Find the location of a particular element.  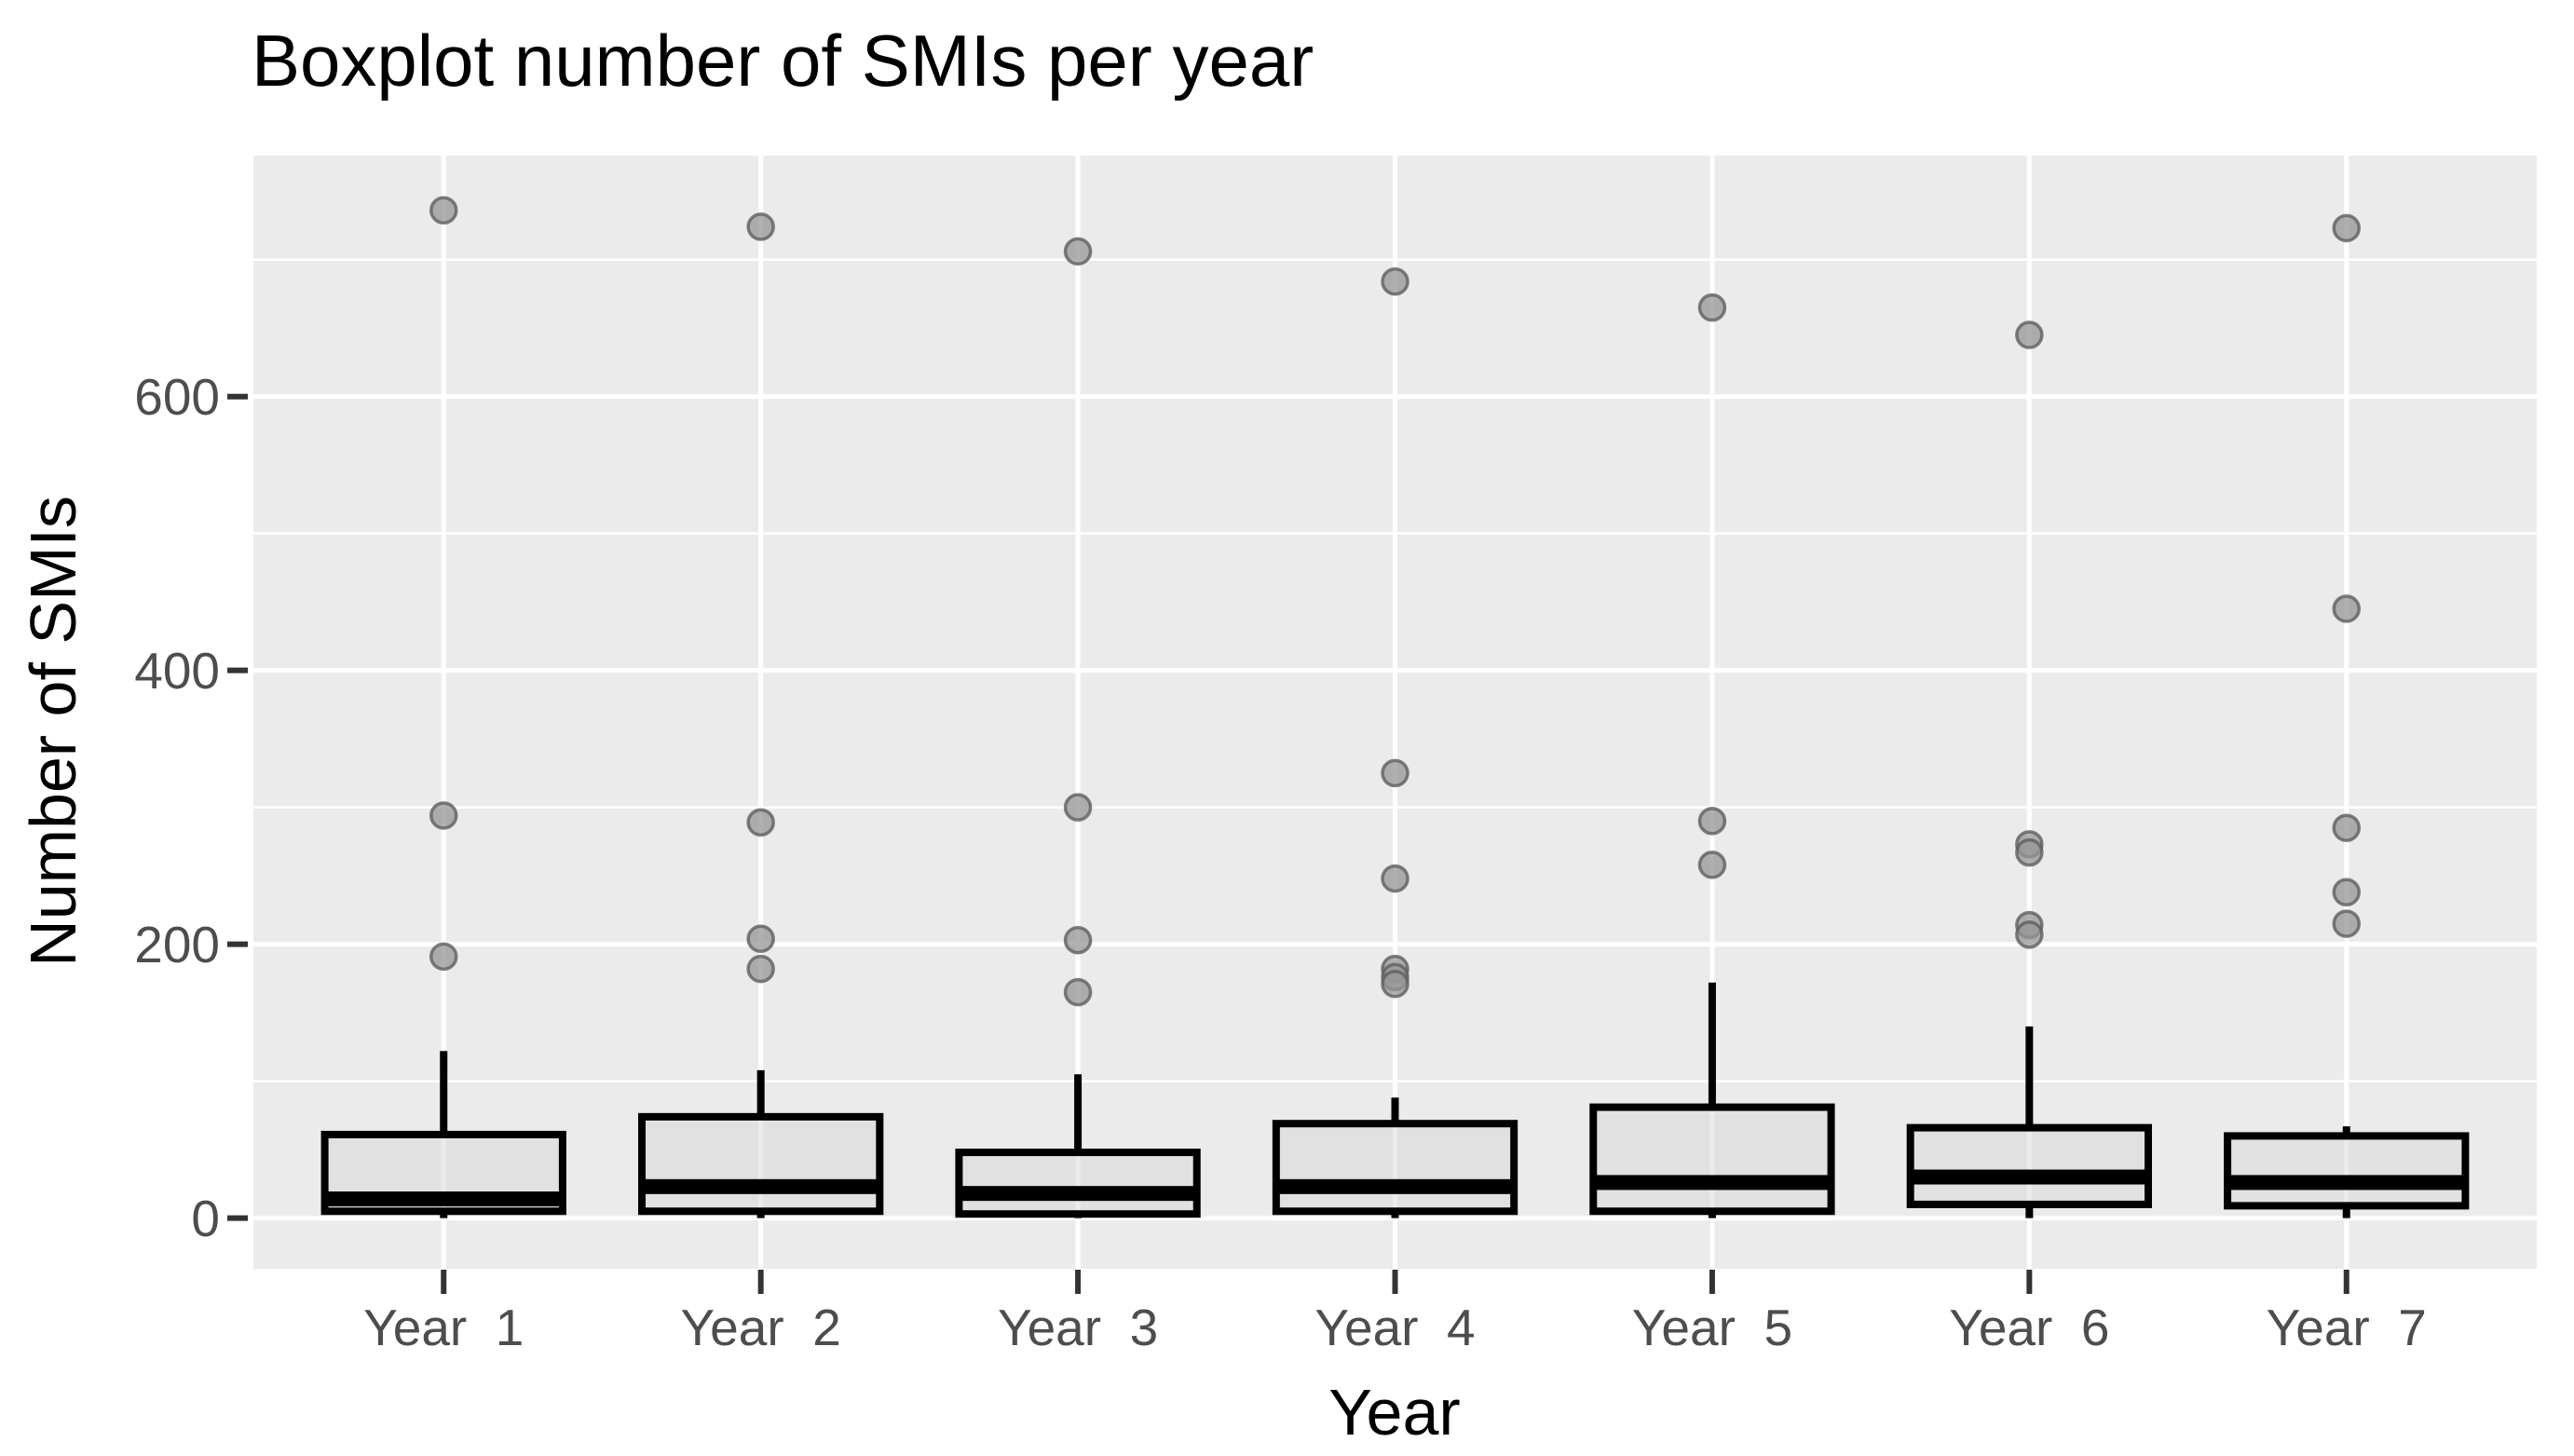

y-tick-label: 600 is located at coordinates (177, 396).